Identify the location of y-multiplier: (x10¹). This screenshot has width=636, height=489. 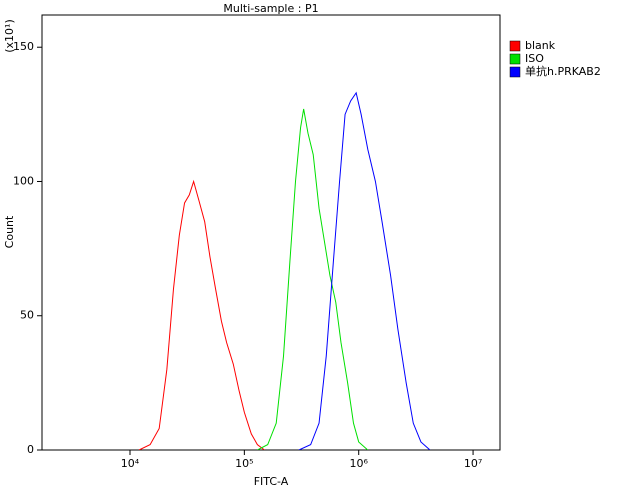
(9, 36).